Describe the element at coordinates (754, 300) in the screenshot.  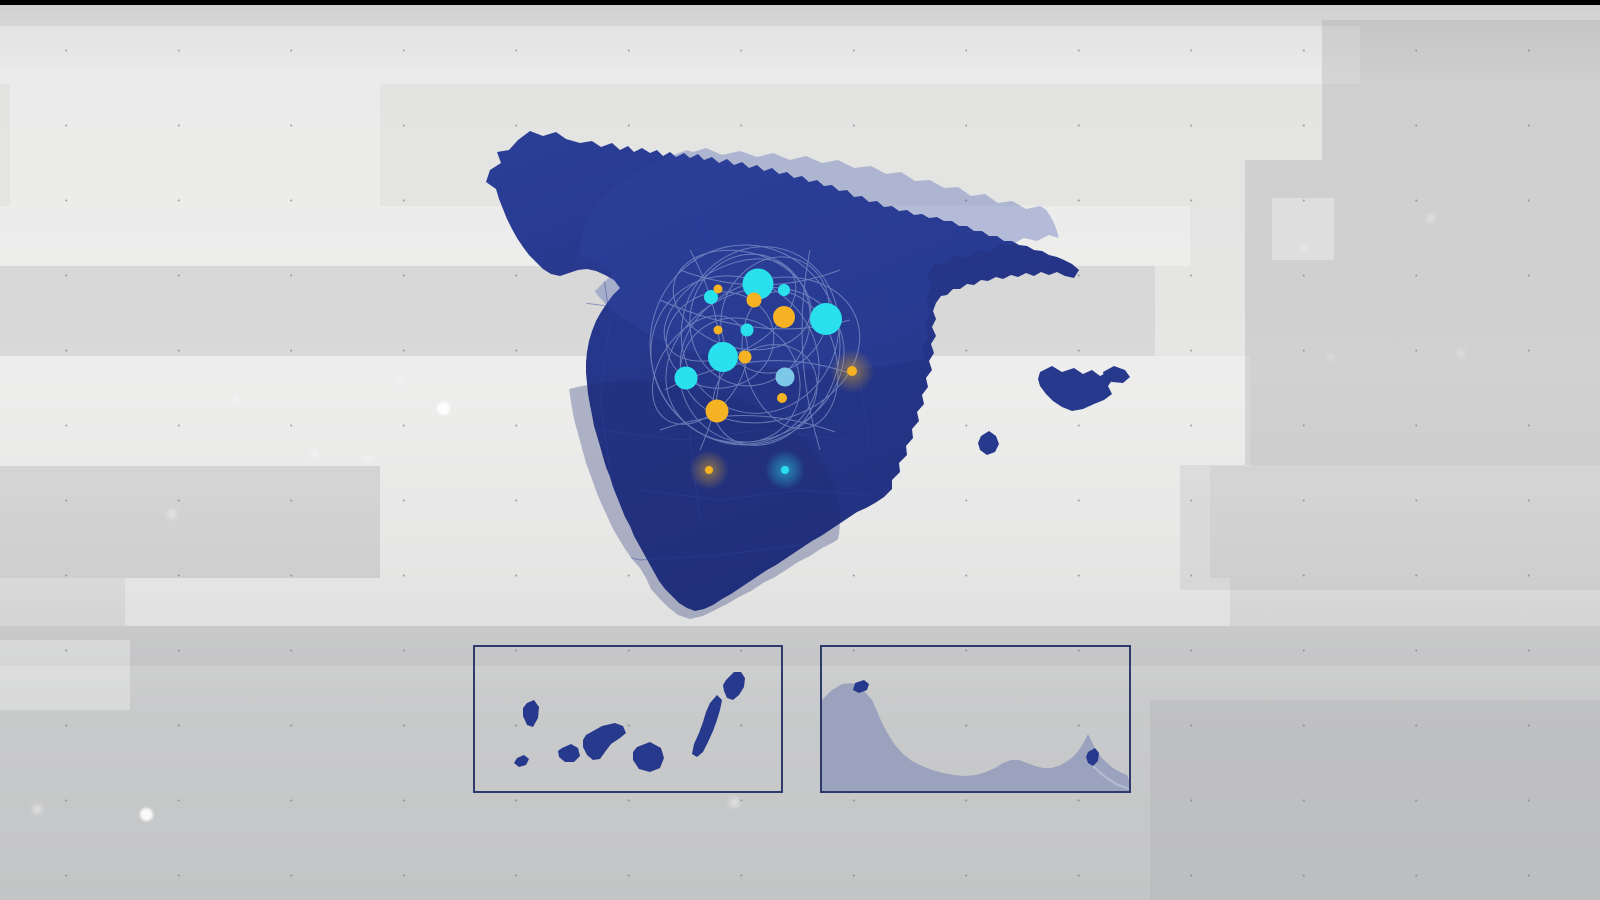
I see `bubble-b13` at that location.